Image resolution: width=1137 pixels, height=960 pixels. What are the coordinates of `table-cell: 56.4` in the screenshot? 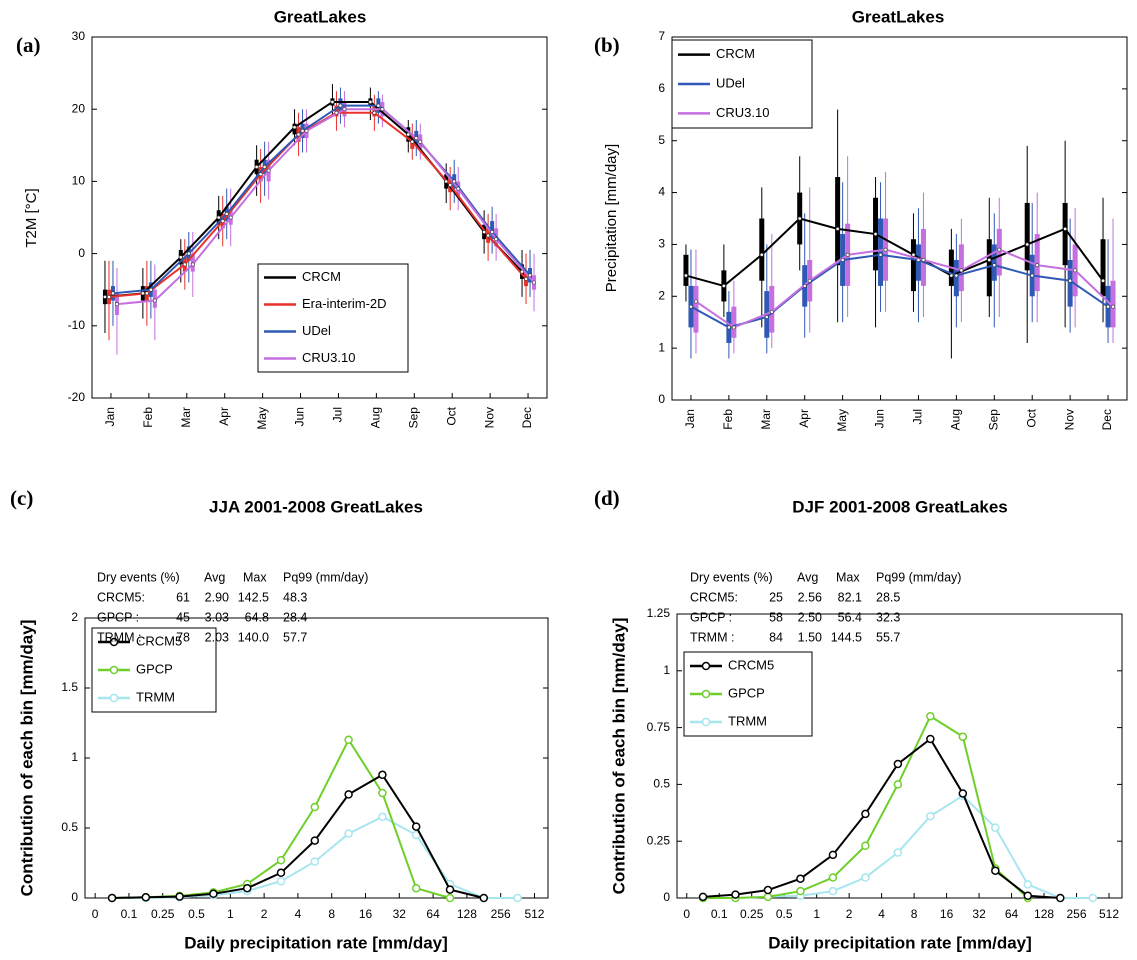 It's located at (850, 617).